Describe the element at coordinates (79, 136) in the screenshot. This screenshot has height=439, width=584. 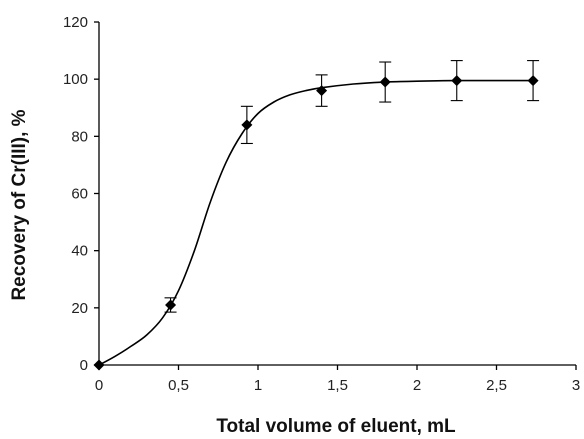
I see `y-tick-label: 80` at that location.